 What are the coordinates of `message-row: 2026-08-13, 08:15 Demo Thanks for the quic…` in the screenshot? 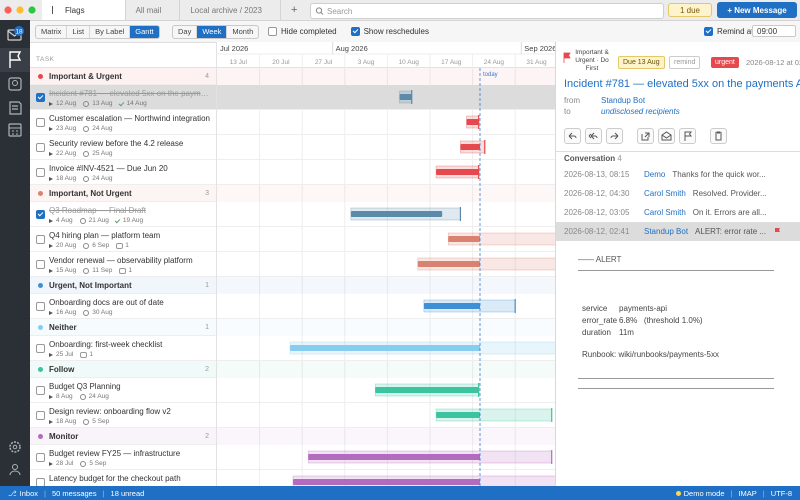 It's located at (678, 174).